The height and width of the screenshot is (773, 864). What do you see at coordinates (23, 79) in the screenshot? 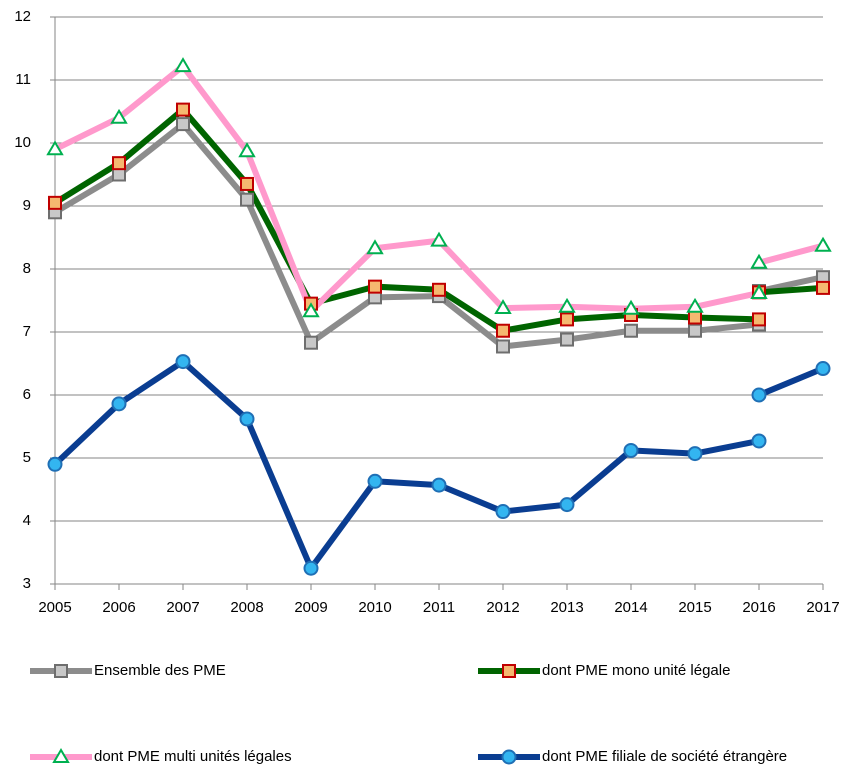
I see `y-tick-label: 11` at bounding box center [23, 79].